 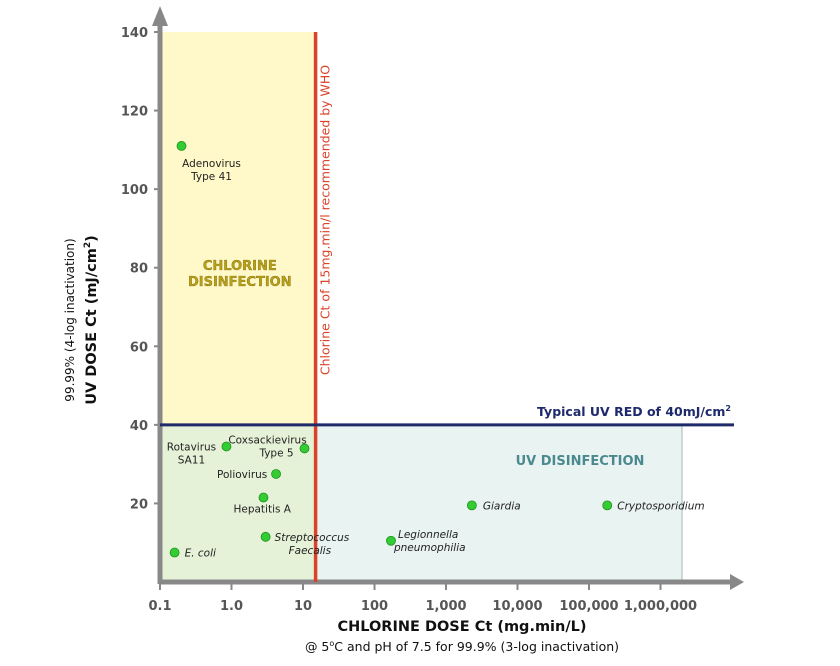 I want to click on data-point-label-5-line-0: Streptococcus, so click(x=312, y=538).